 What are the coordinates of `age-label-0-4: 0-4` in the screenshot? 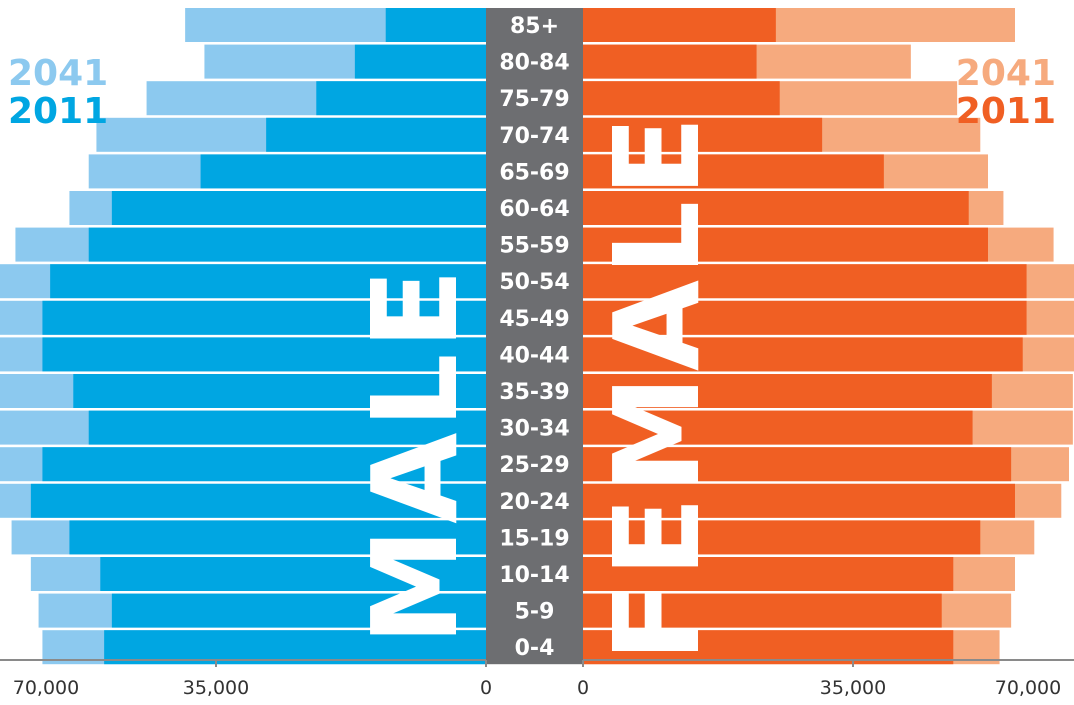 It's located at (535, 648).